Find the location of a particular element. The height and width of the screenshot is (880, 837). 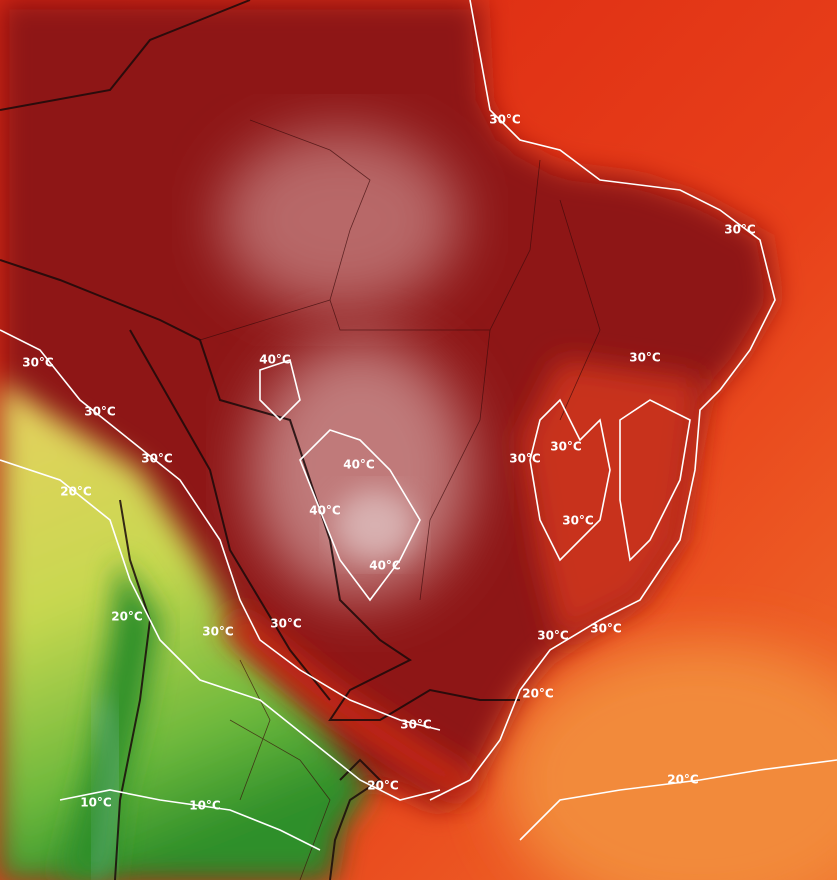

front-band is located at coordinates (349, 705).